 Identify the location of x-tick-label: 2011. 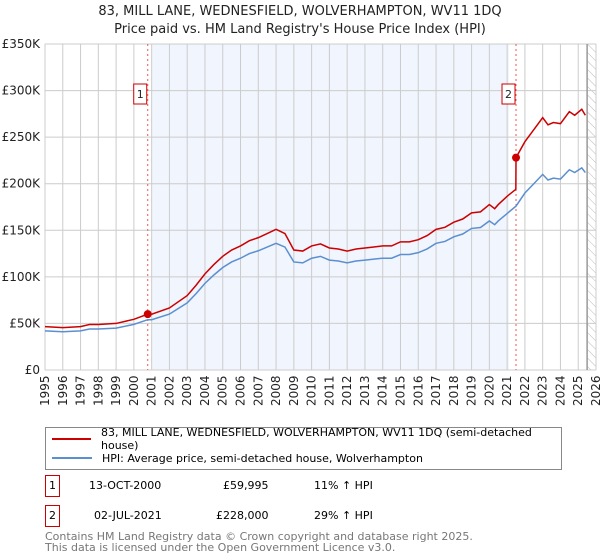
(329, 390).